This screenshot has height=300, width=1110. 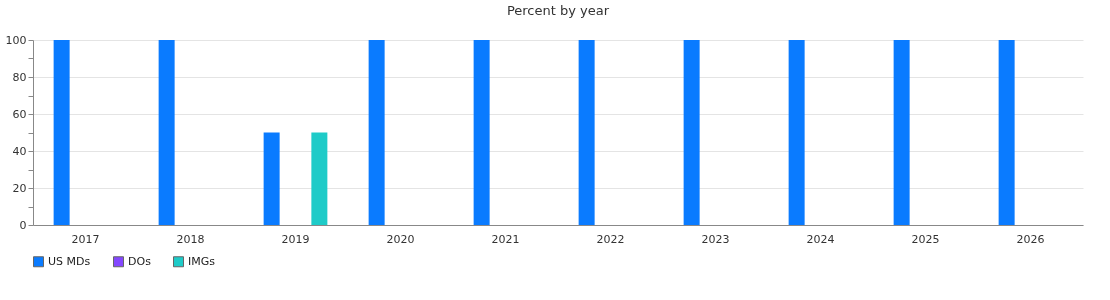 I want to click on y-tick-label: 80, so click(x=19, y=77).